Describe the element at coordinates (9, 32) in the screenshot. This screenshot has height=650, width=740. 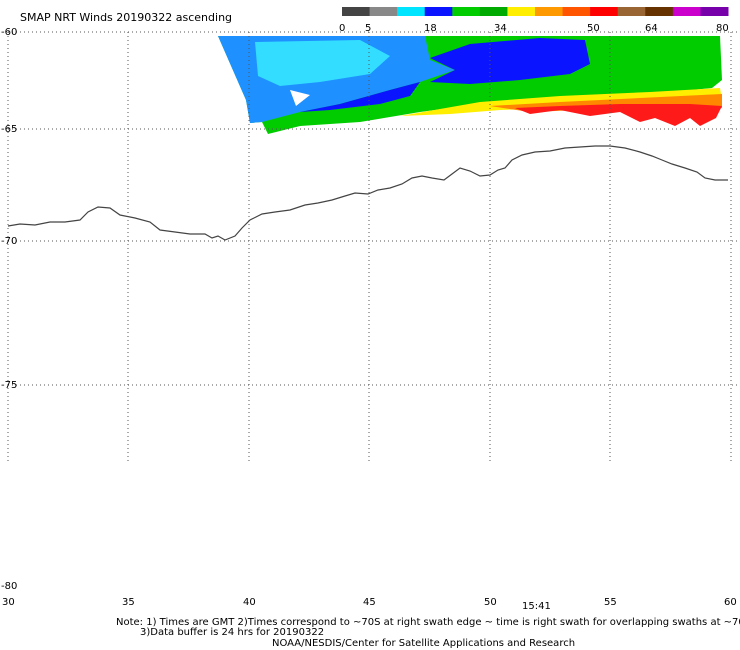
I see `lat-label-60: -60` at that location.